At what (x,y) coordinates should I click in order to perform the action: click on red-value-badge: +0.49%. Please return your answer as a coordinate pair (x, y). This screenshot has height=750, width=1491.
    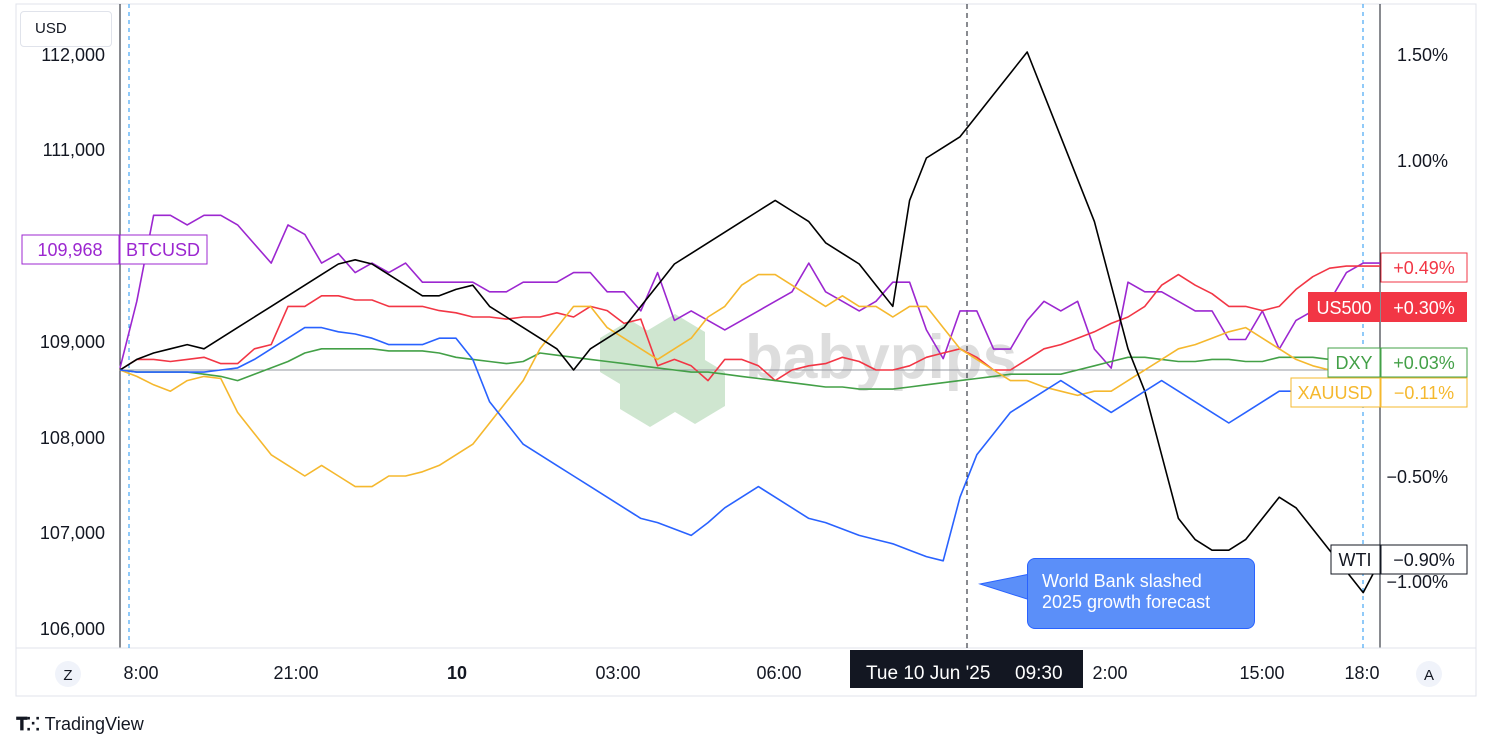
    Looking at the image, I should click on (1424, 267).